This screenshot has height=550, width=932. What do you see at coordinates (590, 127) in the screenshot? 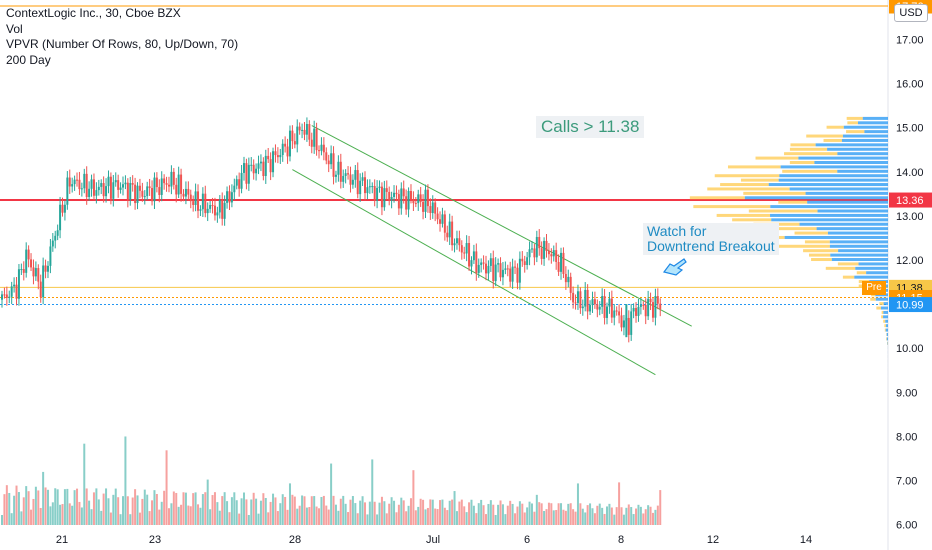
I see `calls-annotation: Calls > 11.38` at bounding box center [590, 127].